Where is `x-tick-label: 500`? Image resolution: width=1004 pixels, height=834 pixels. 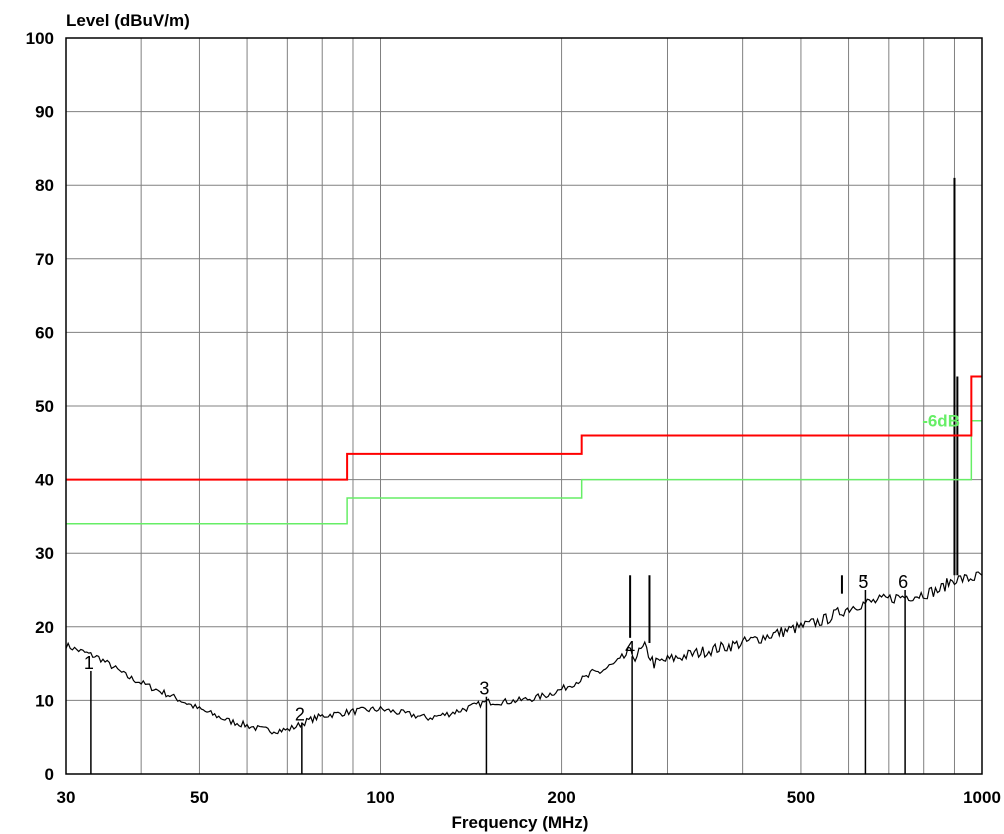 x-tick-label: 500 is located at coordinates (801, 797).